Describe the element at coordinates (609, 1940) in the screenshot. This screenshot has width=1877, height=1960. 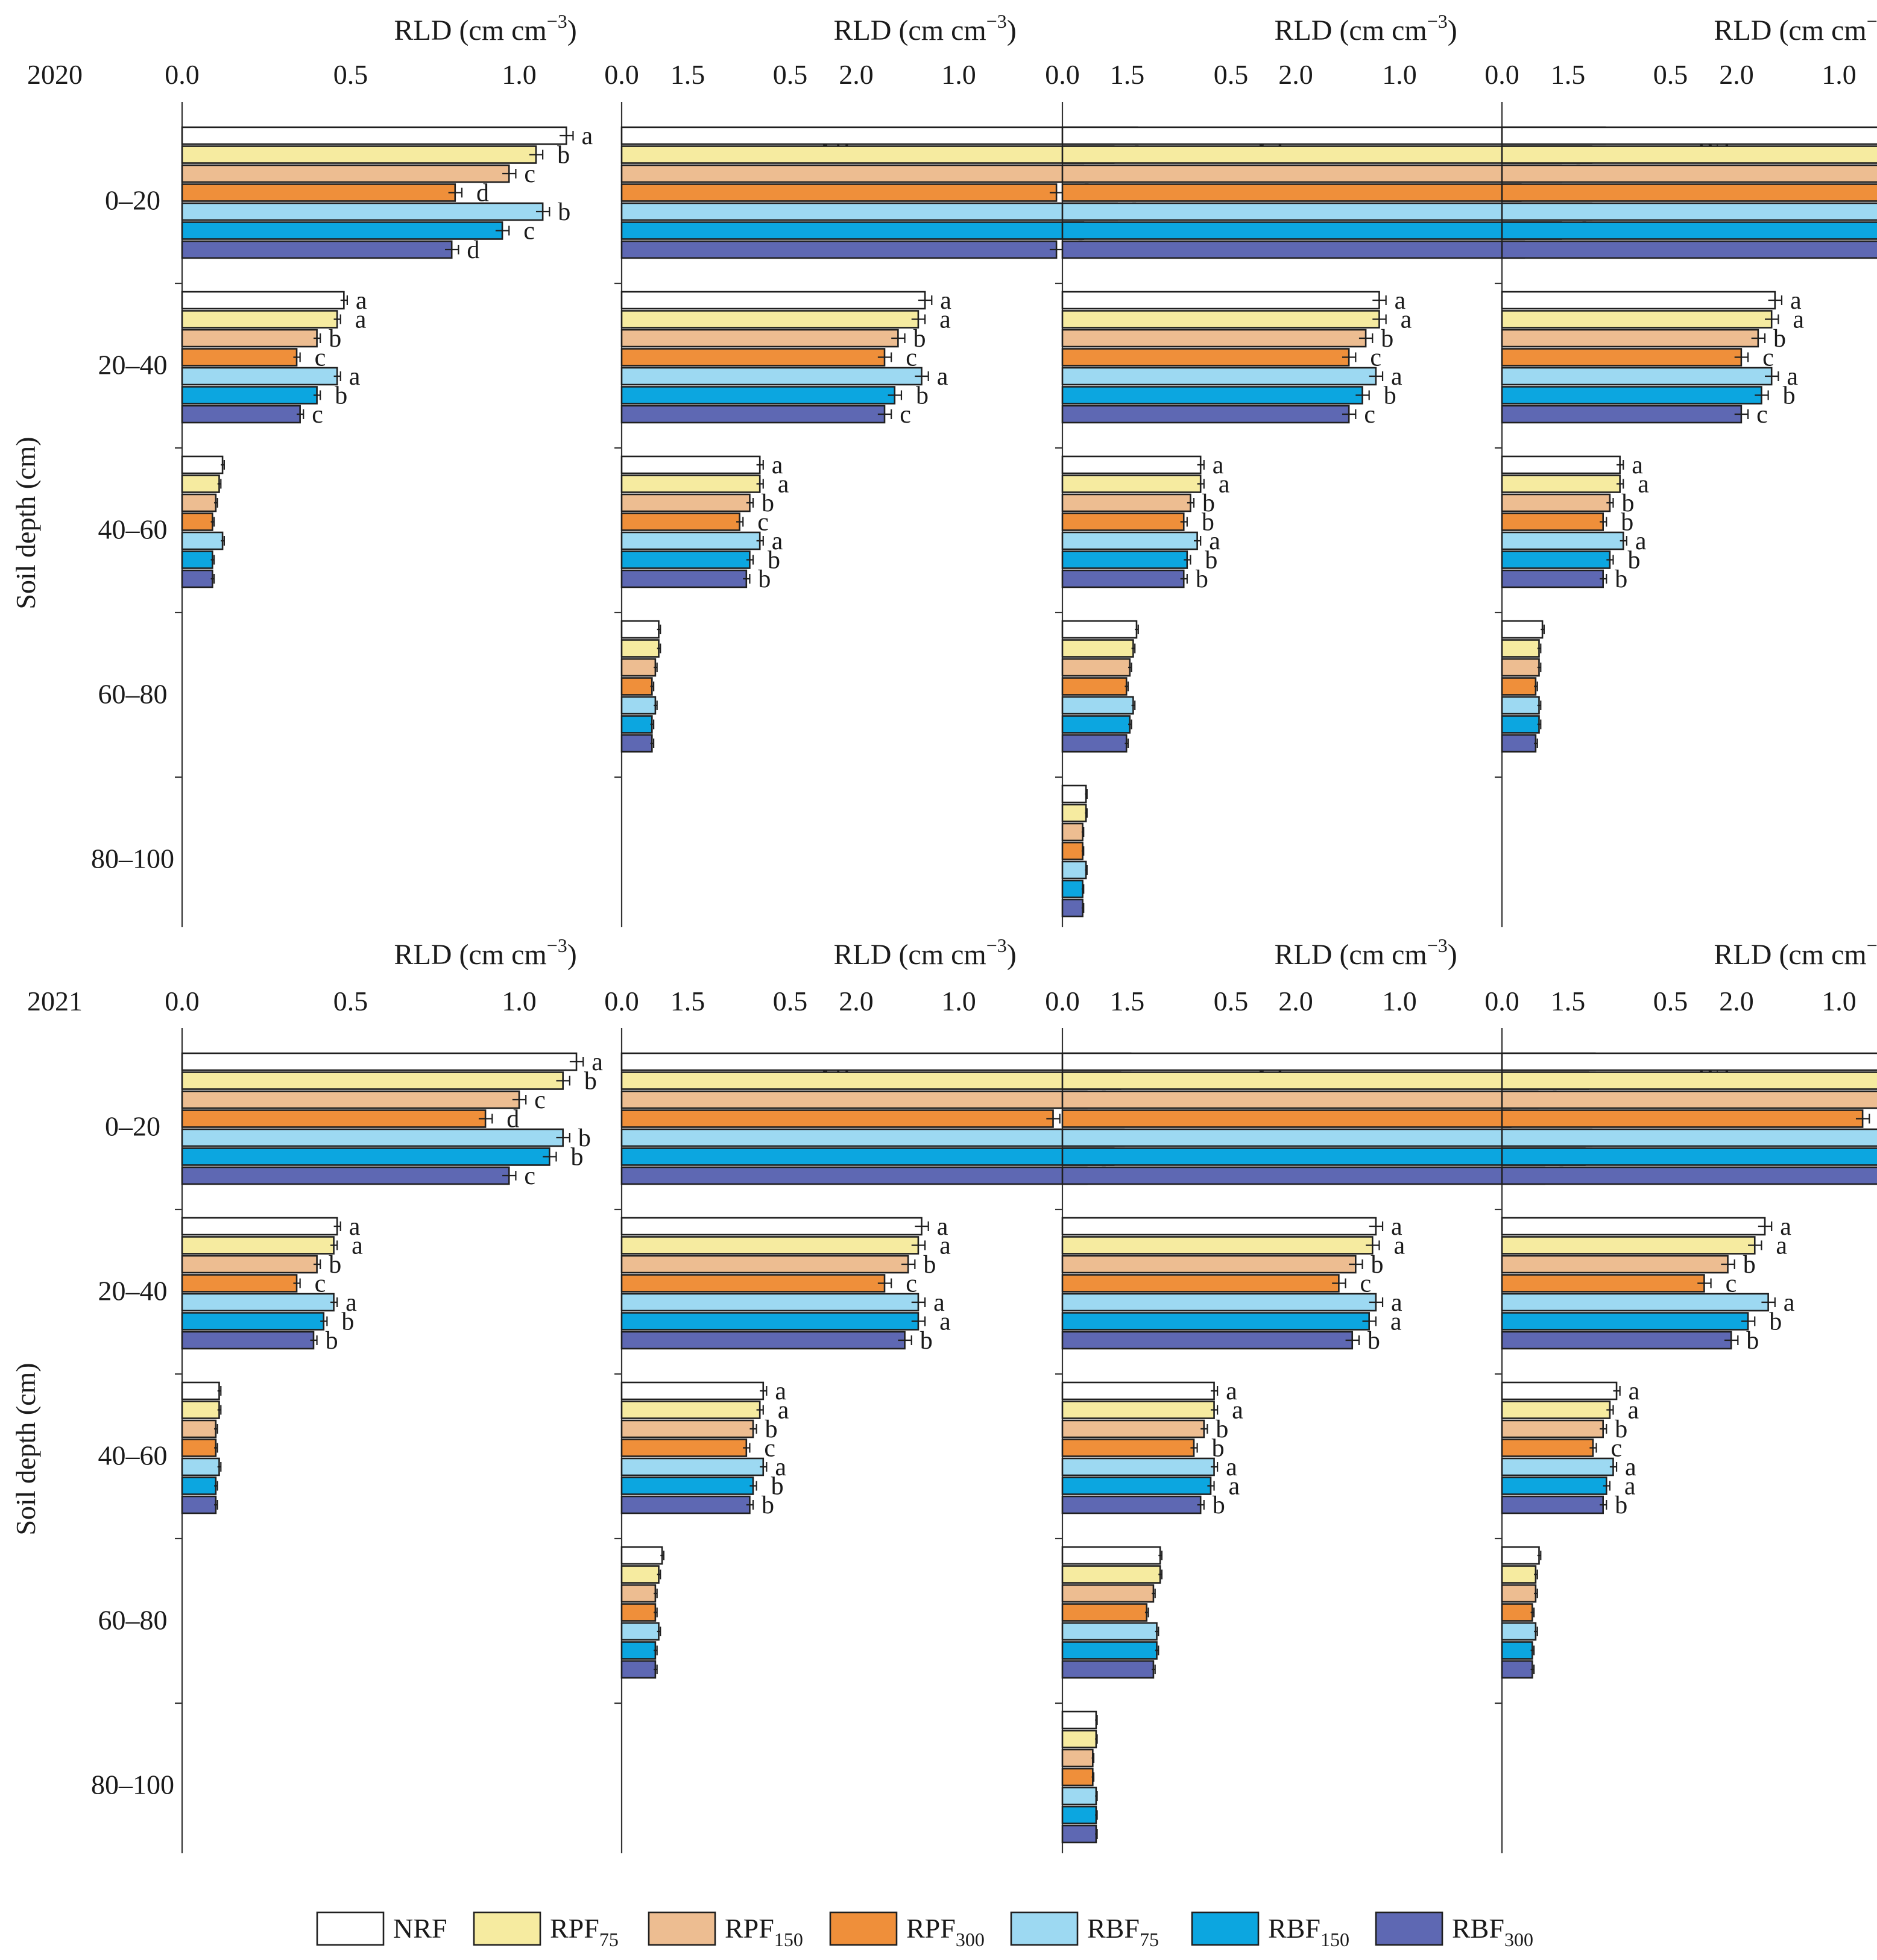
I see `legend-label-sub: 75` at that location.